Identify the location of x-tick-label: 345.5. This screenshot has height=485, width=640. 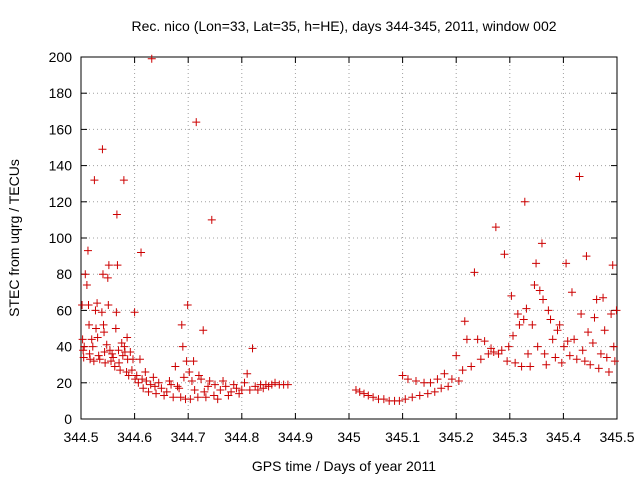
(616, 437).